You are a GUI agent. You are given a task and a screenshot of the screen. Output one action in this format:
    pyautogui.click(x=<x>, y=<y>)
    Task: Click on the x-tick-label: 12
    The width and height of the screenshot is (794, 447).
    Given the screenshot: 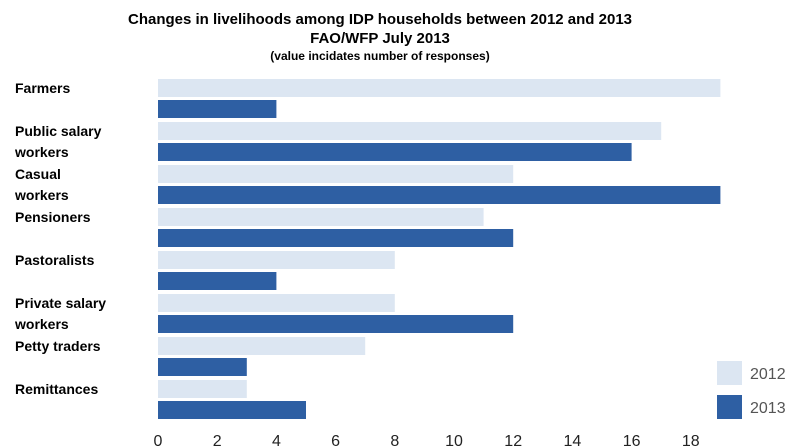 What is the action you would take?
    pyautogui.click(x=513, y=440)
    